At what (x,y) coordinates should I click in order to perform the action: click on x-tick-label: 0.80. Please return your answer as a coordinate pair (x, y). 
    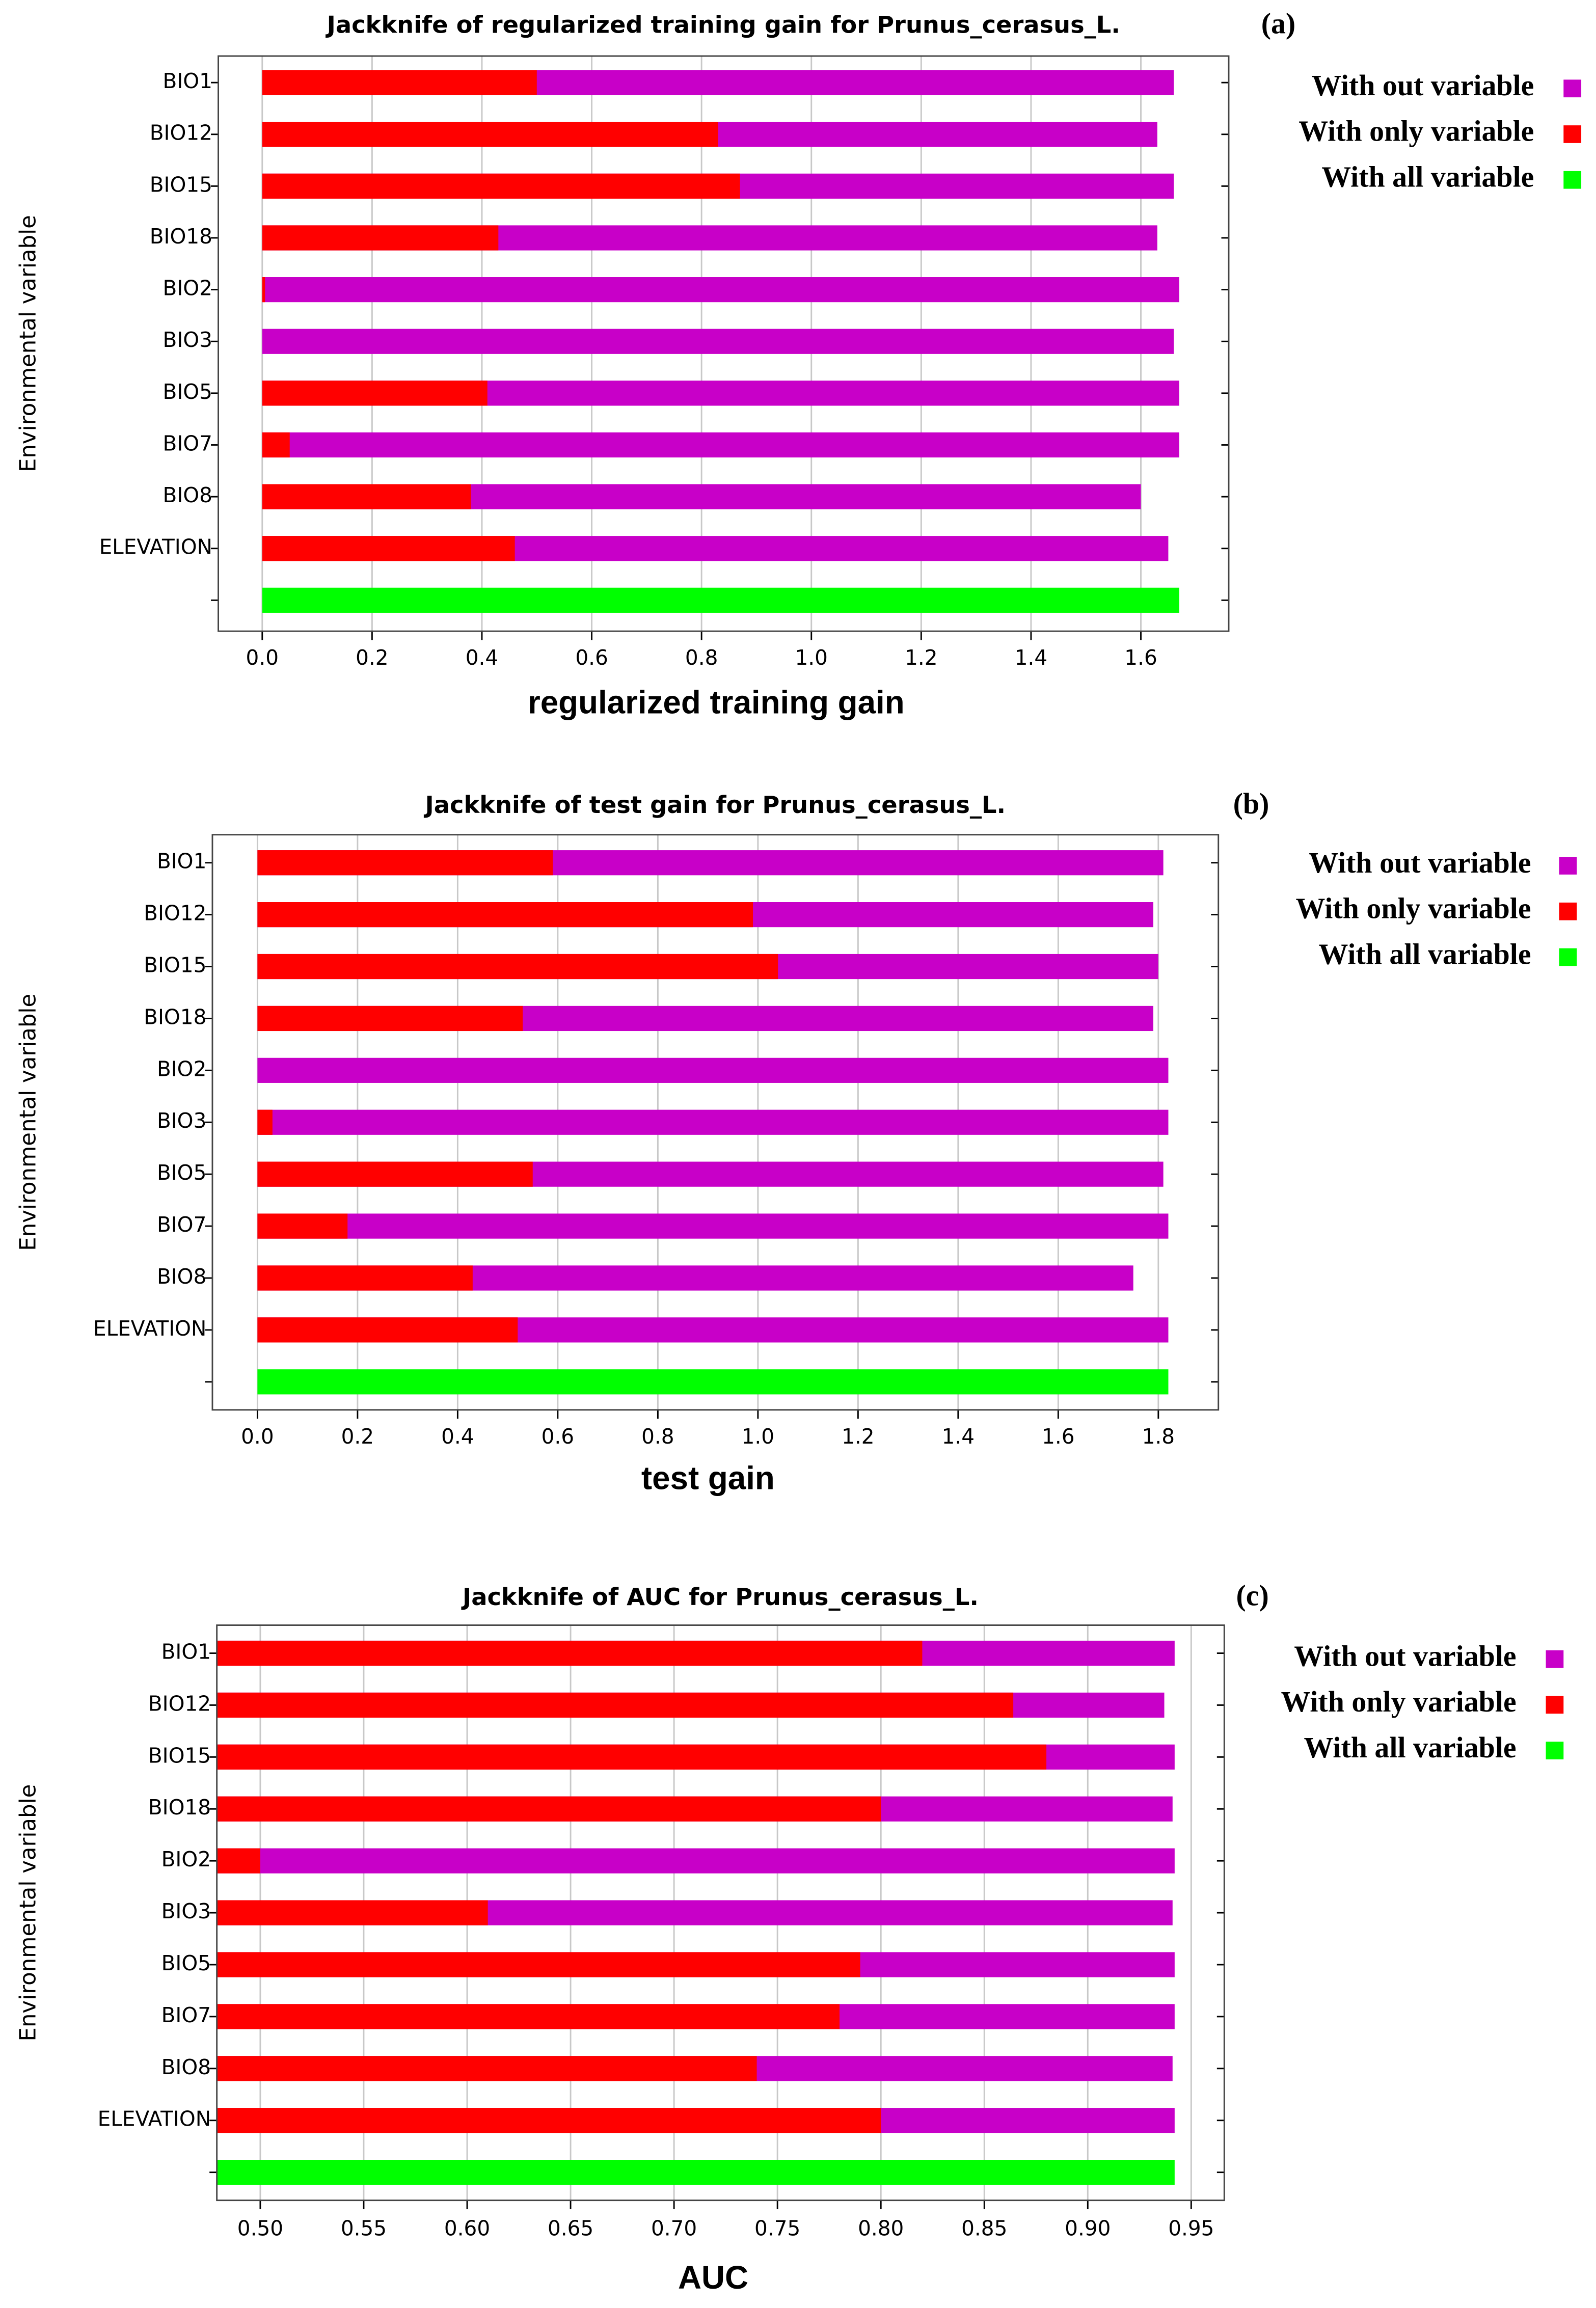
    Looking at the image, I should click on (881, 2228).